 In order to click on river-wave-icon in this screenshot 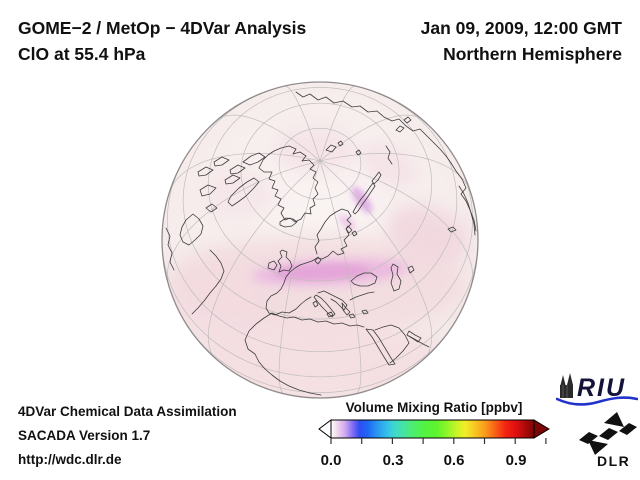, I will do `click(597, 401)`.